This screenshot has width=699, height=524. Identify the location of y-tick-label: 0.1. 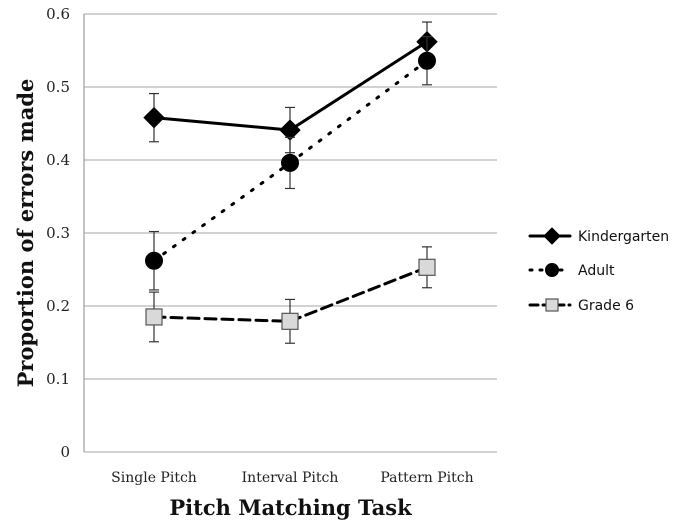
(58, 379).